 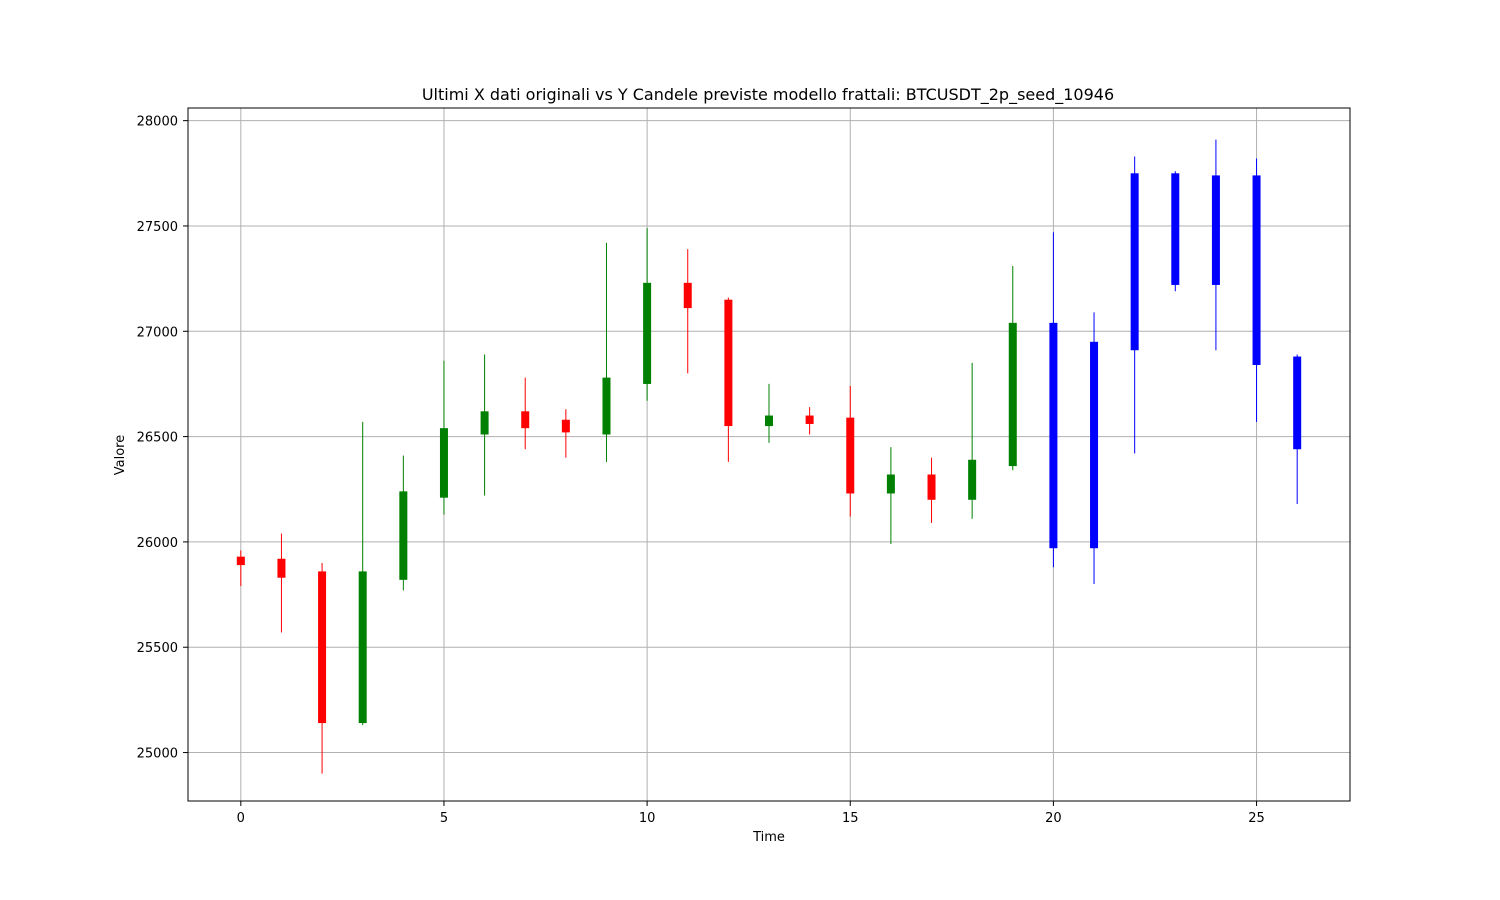 What do you see at coordinates (157, 438) in the screenshot?
I see `y-tick-label: 26500` at bounding box center [157, 438].